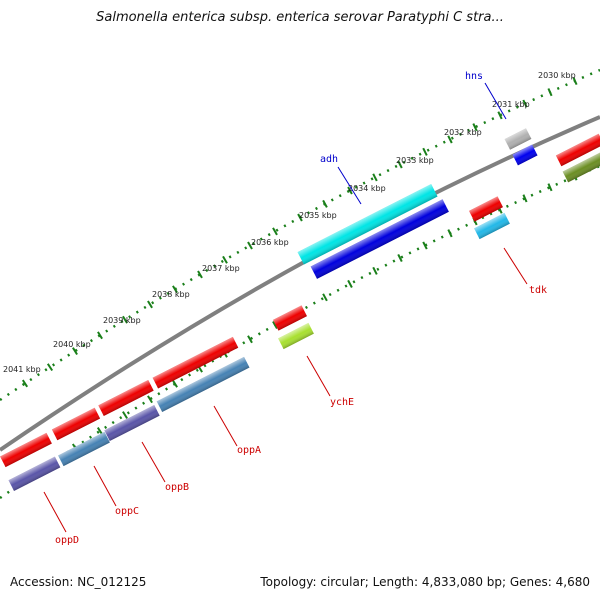 The height and width of the screenshot is (600, 600). Describe the element at coordinates (367, 188) in the screenshot. I see `scale-label-2034: 2034 kbp` at that location.